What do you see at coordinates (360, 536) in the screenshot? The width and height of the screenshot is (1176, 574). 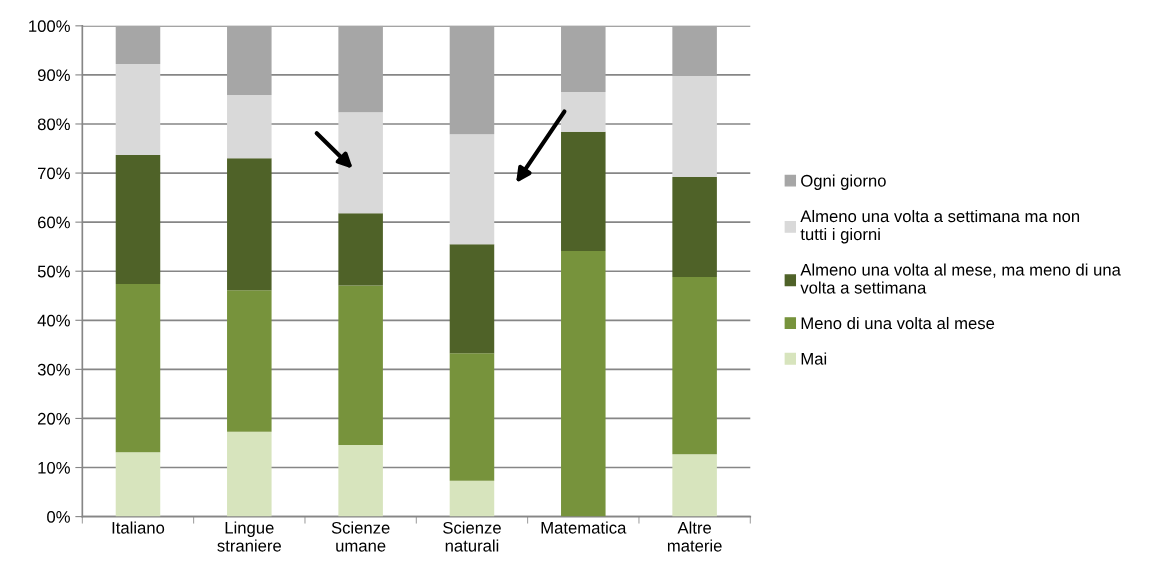 I see `x-tick-label: Scienze umane` at bounding box center [360, 536].